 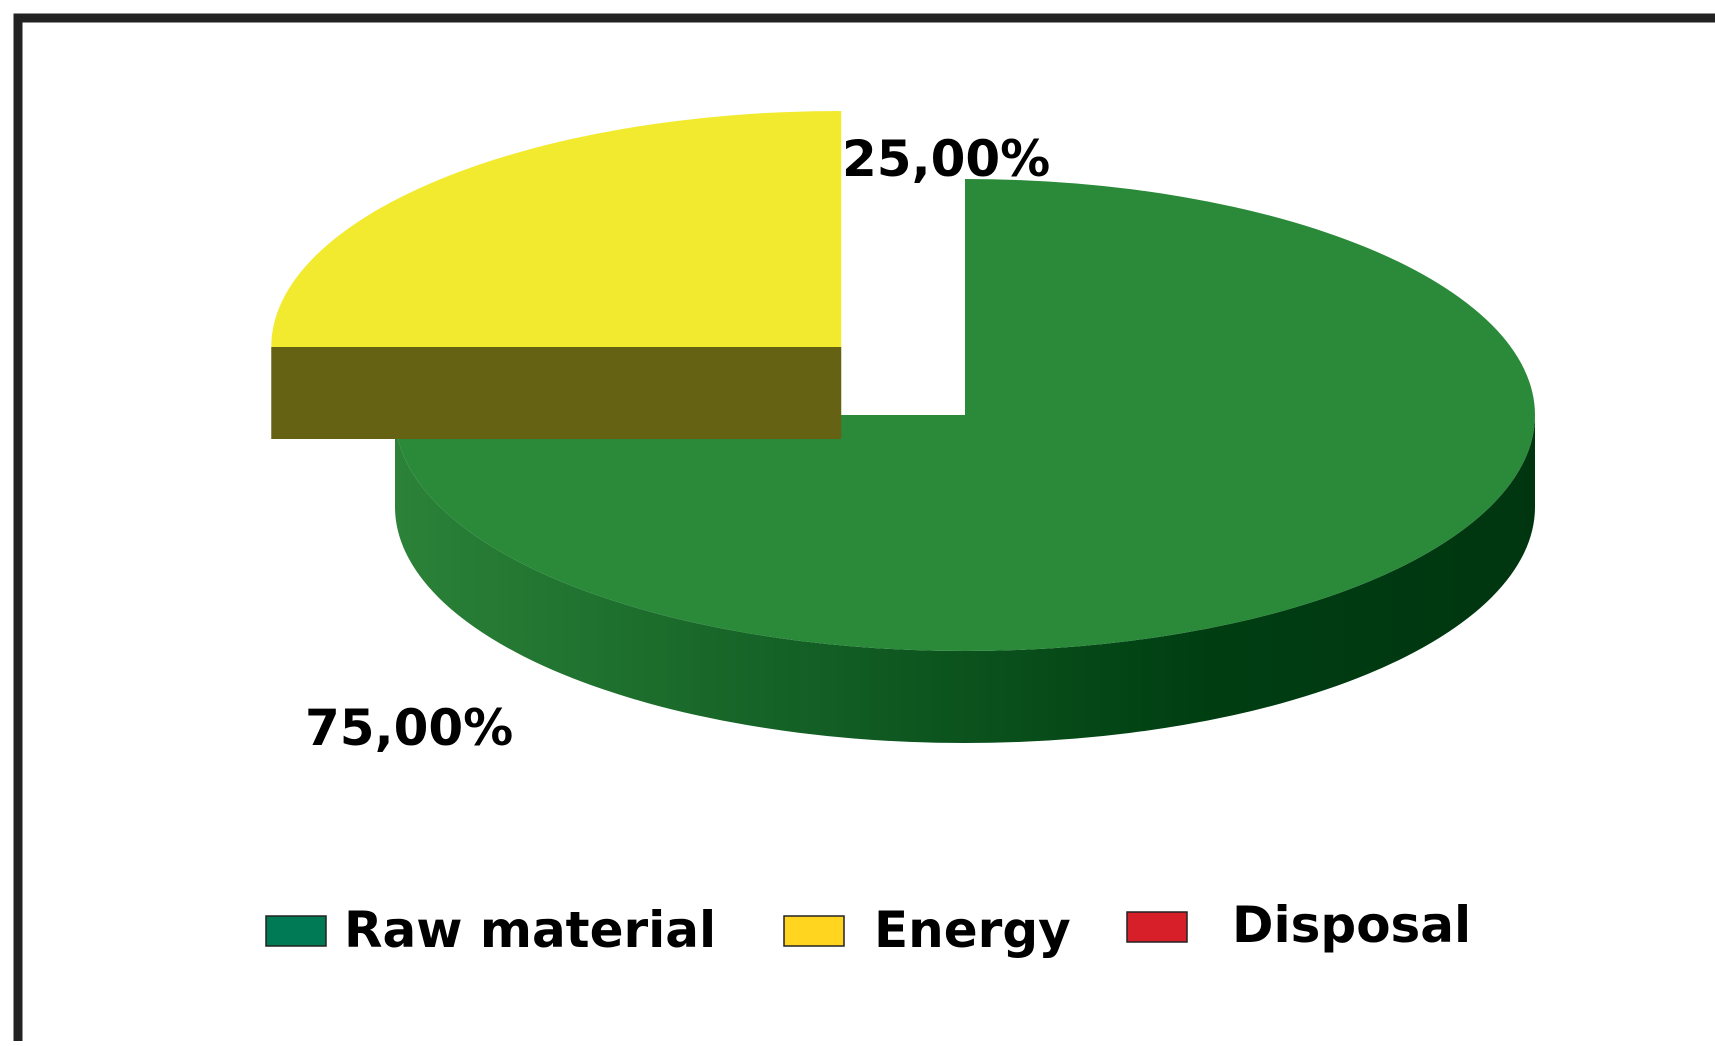 I want to click on legend-label-disposal: Disposal, so click(x=1351, y=925).